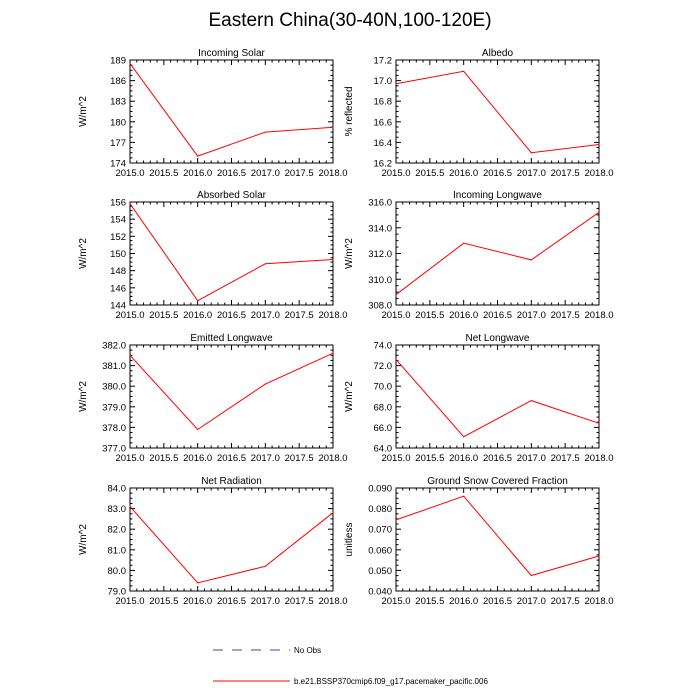 The width and height of the screenshot is (700, 700). I want to click on plot-title: Incoming Solar, so click(231, 53).